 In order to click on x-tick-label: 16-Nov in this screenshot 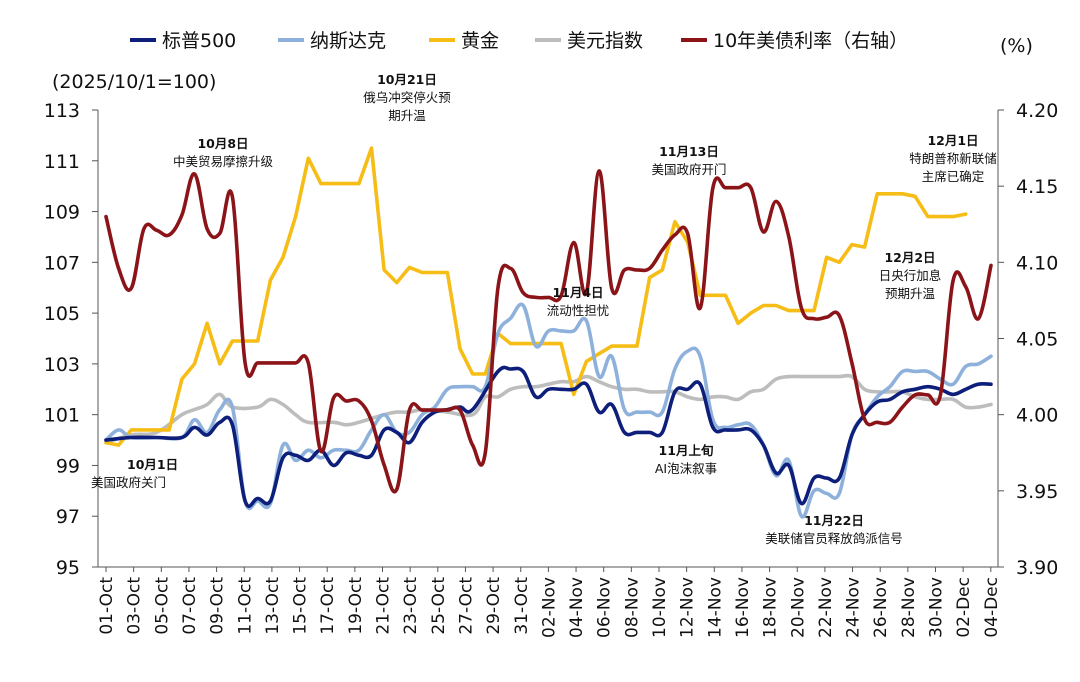, I will do `click(743, 607)`.